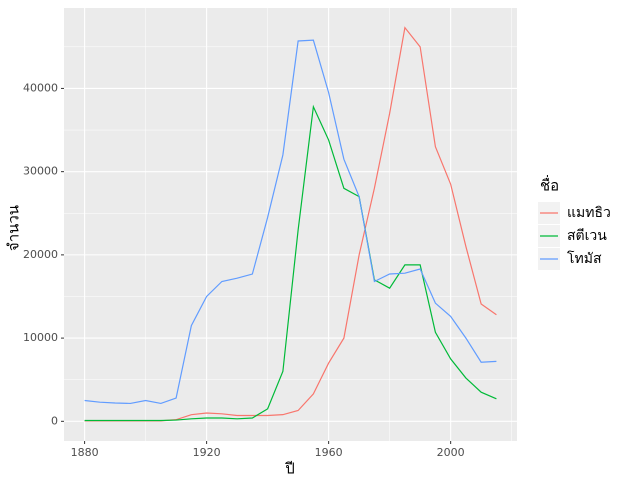  Describe the element at coordinates (549, 185) in the screenshot. I see `legend-title: ชื่อ` at that location.